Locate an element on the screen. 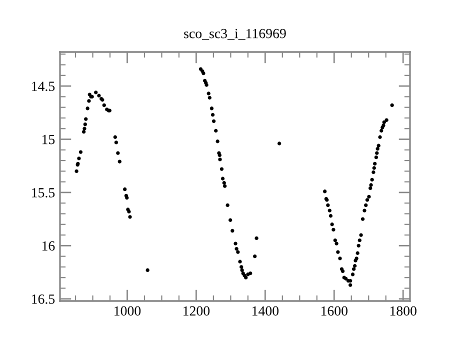  y-tick-label: 16 is located at coordinates (48, 246).